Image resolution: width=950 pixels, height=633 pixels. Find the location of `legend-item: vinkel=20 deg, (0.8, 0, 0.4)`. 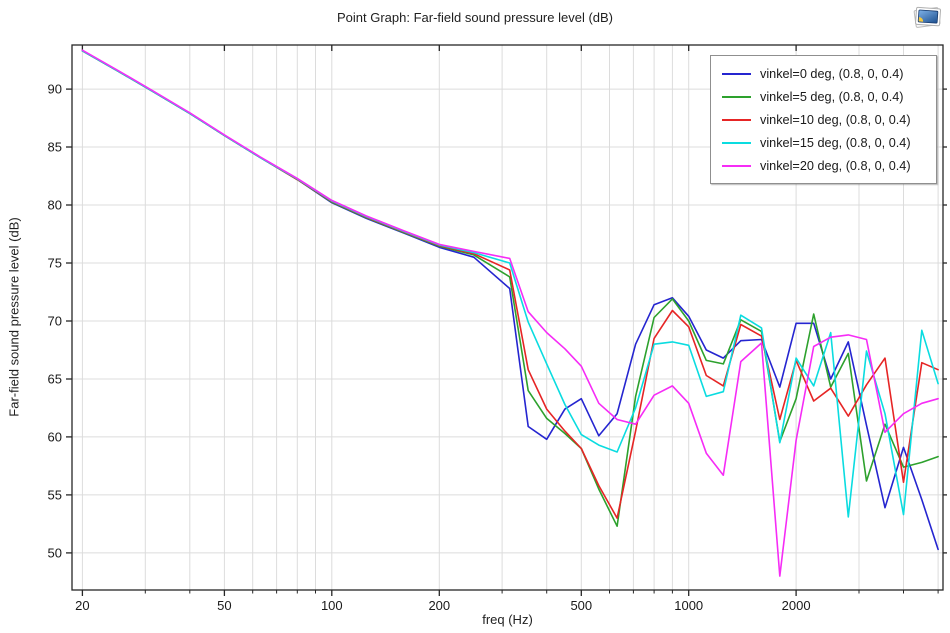

legend-item: vinkel=20 deg, (0.8, 0, 0.4) is located at coordinates (829, 165).